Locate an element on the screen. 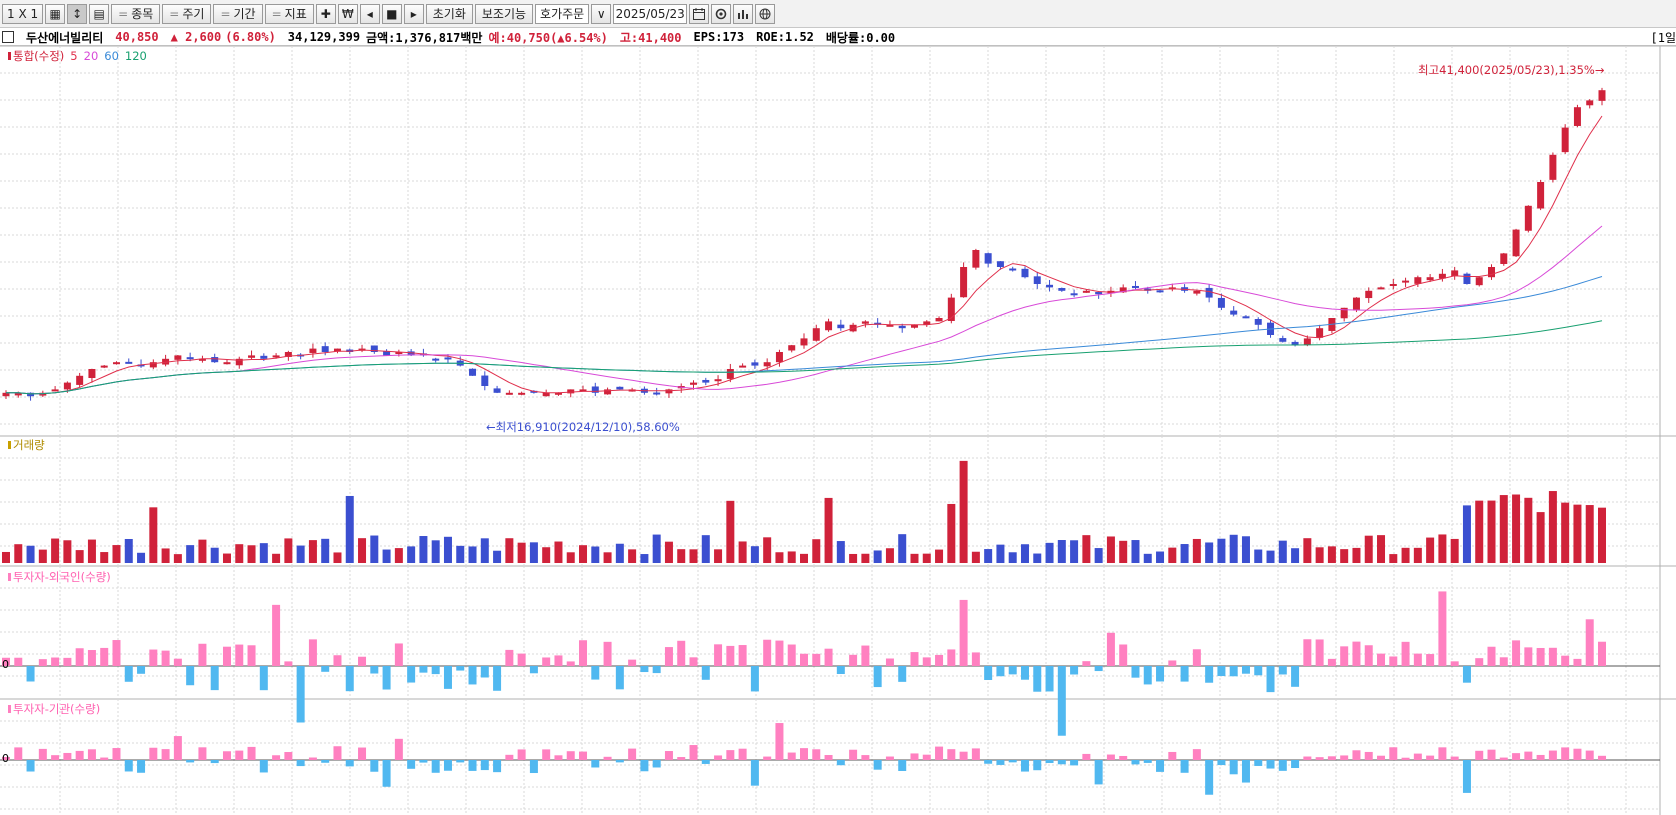 Image resolution: width=1676 pixels, height=815 pixels. ma5-label: 5 is located at coordinates (74, 56).